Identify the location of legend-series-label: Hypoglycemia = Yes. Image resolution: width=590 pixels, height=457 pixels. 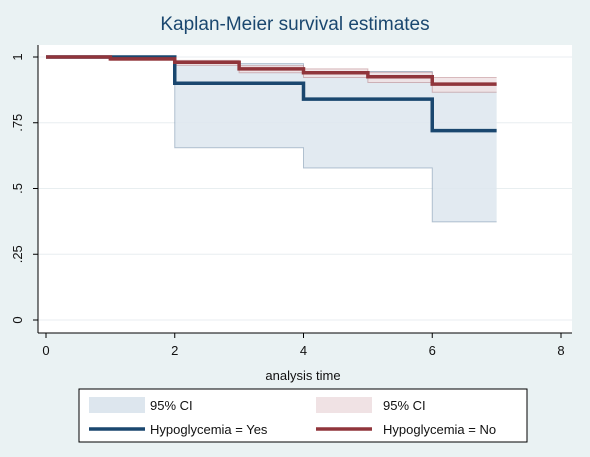
(209, 429).